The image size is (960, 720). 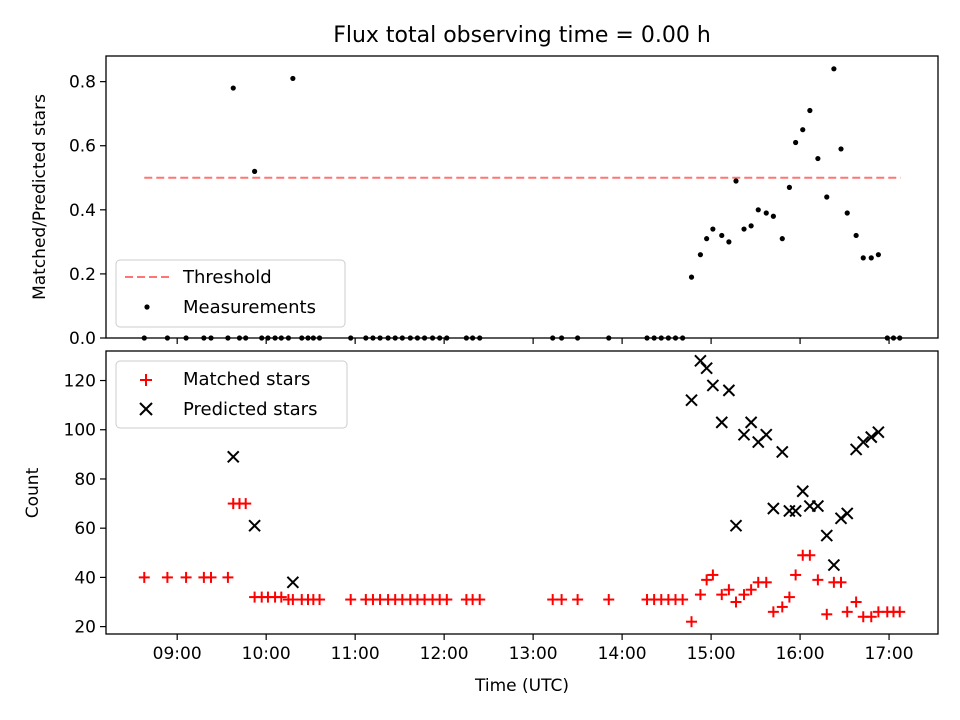 What do you see at coordinates (227, 277) in the screenshot?
I see `legend-threshold-label: Threshold` at bounding box center [227, 277].